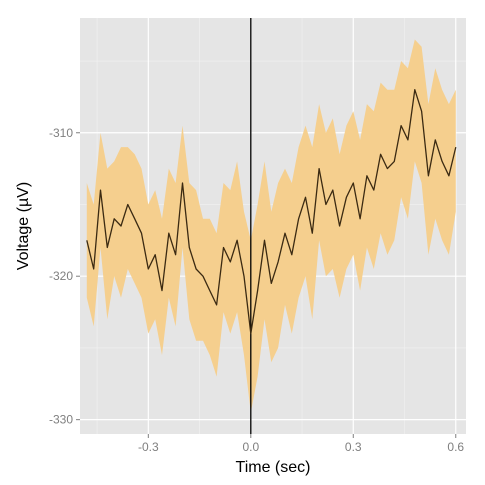 This screenshot has height=485, width=485. I want to click on y-tick-label: -320, so click(61, 276).